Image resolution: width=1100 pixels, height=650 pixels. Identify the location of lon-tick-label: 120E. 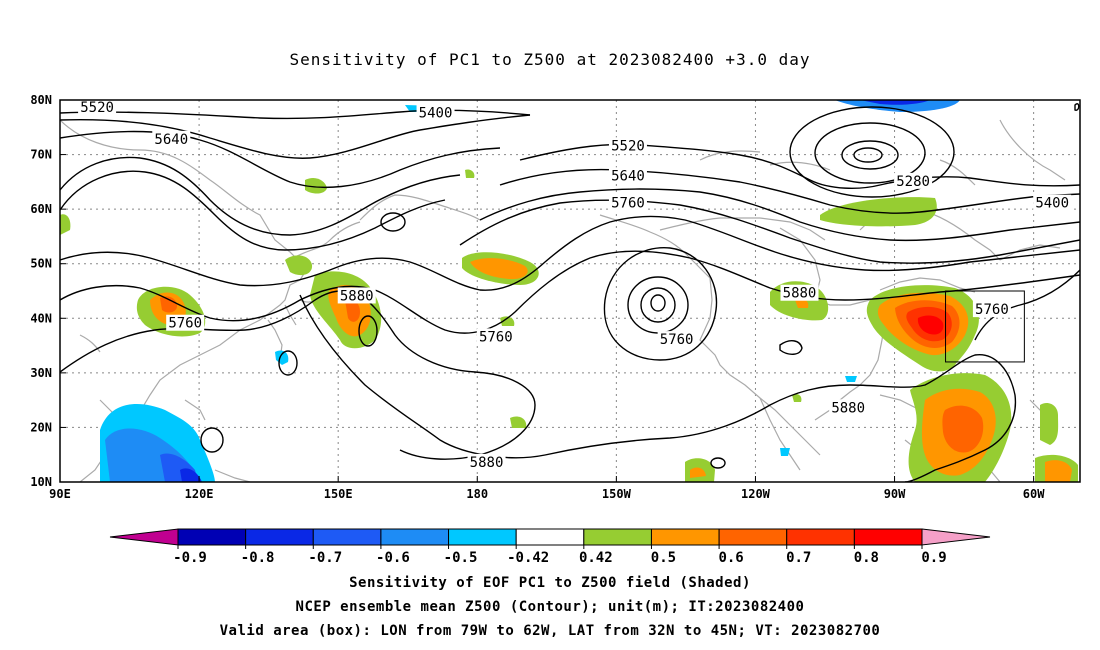
(199, 494).